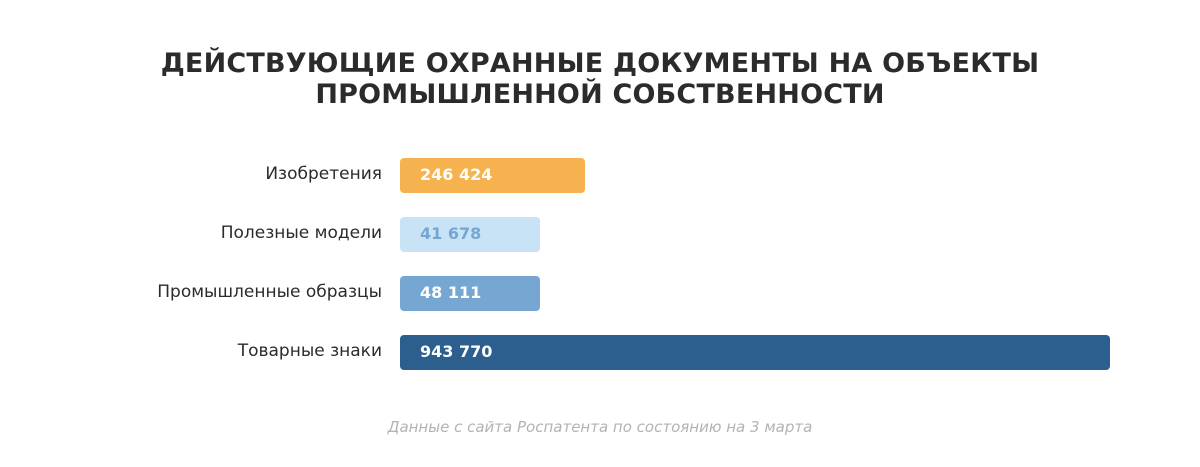 The width and height of the screenshot is (1200, 467). Describe the element at coordinates (323, 174) in the screenshot. I see `category-label: Изобретения` at that location.